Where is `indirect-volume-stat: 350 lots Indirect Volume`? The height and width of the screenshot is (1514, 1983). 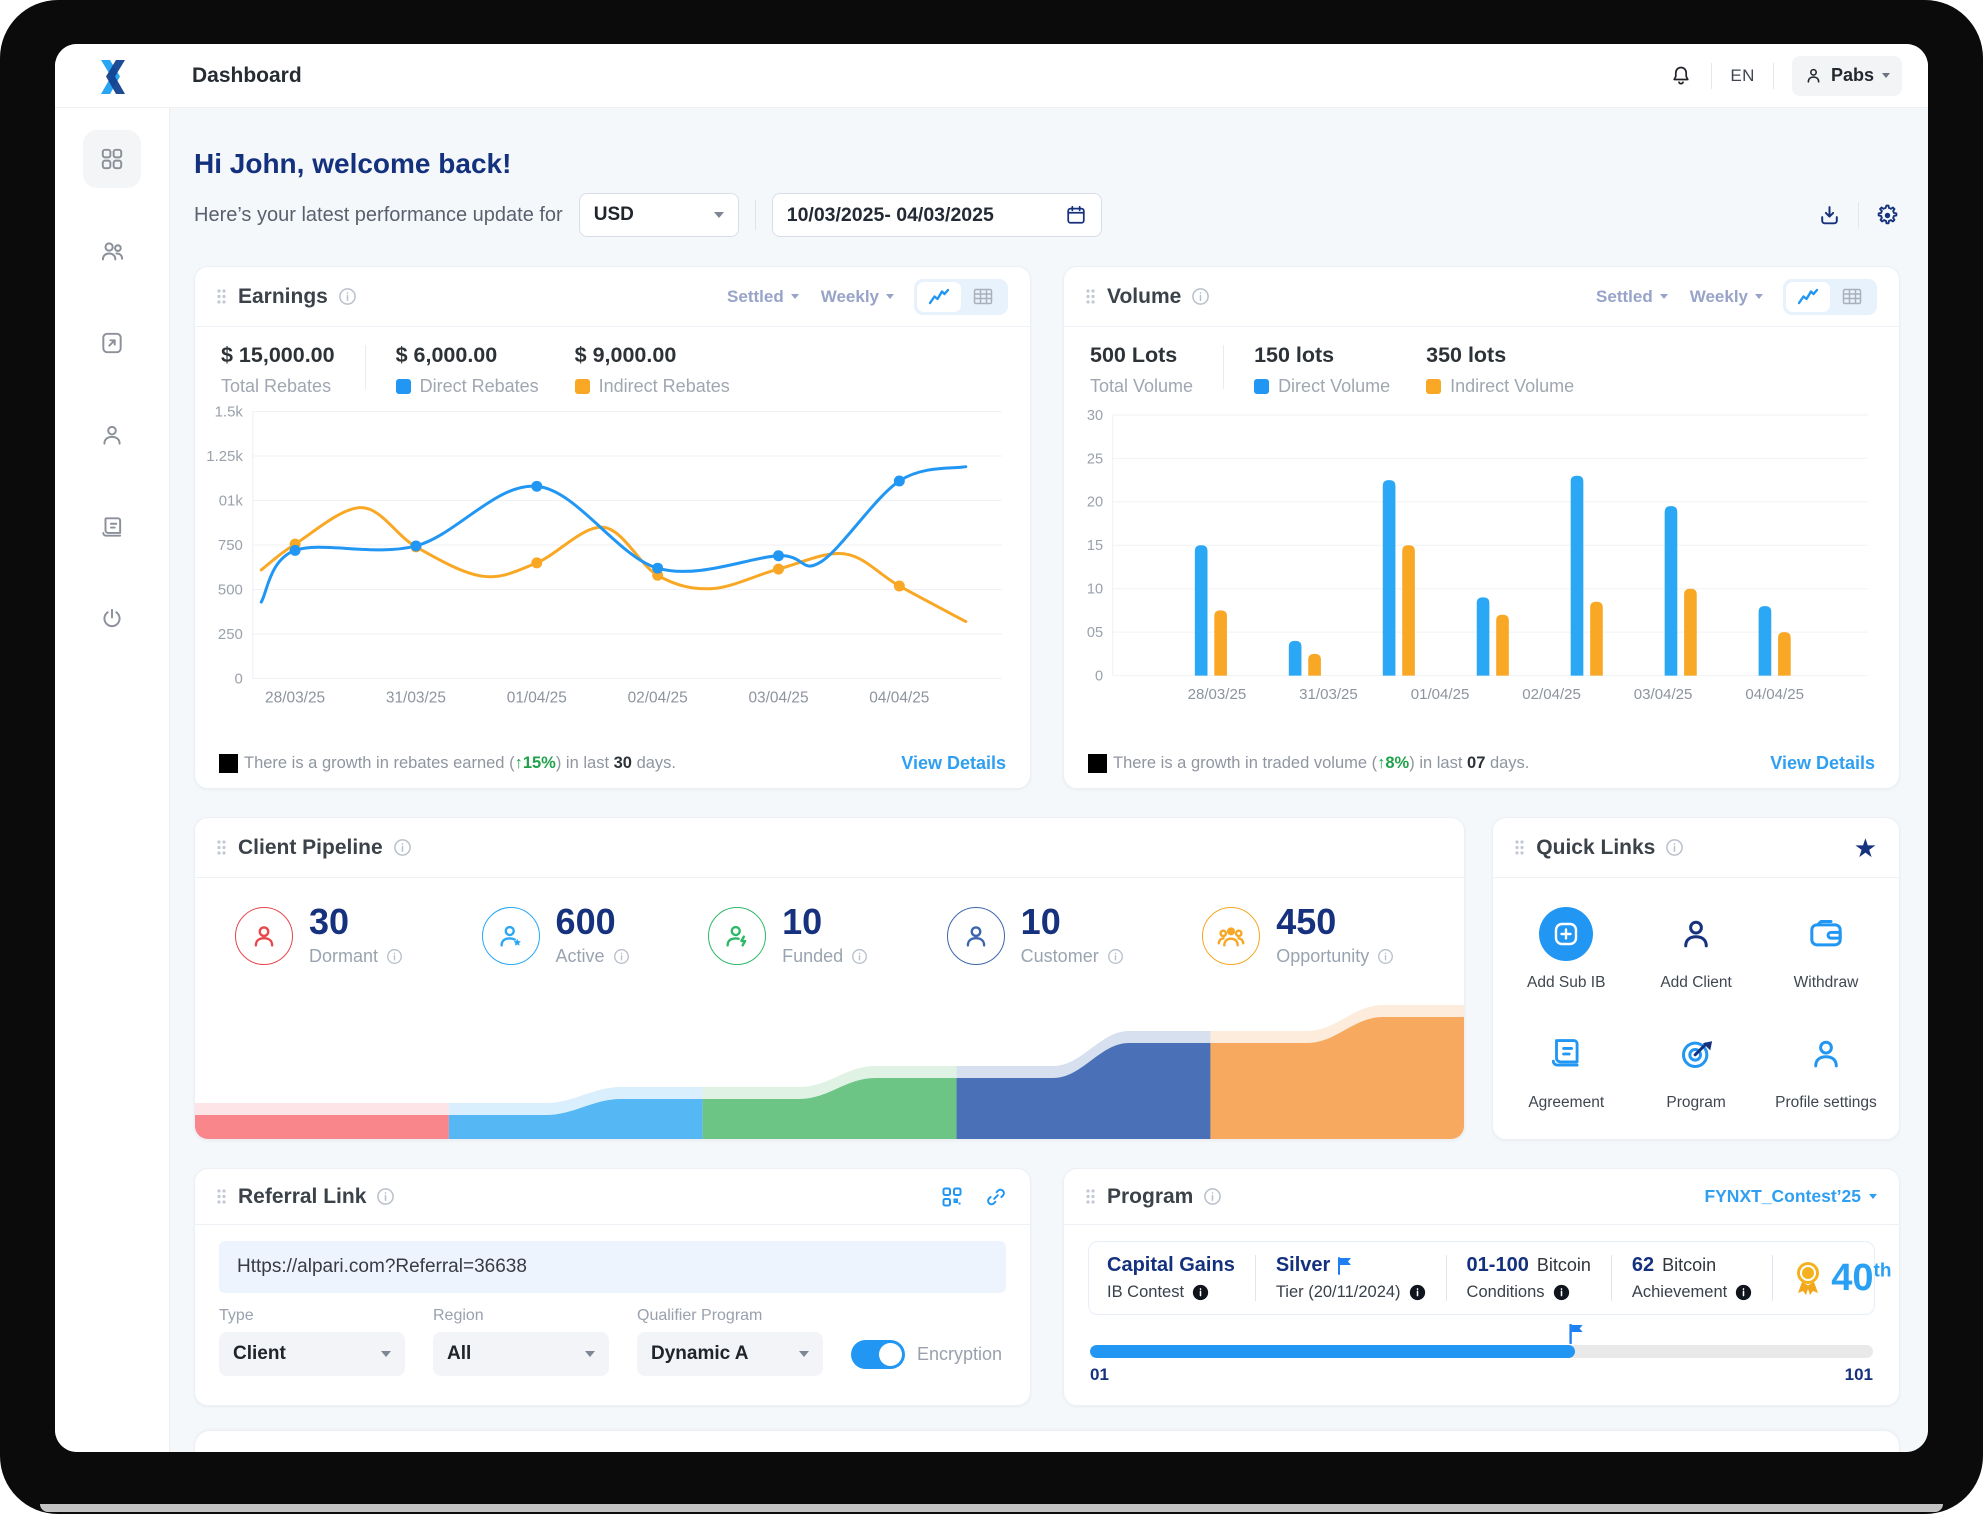
indirect-volume-stat: 350 lots Indirect Volume is located at coordinates (1500, 369).